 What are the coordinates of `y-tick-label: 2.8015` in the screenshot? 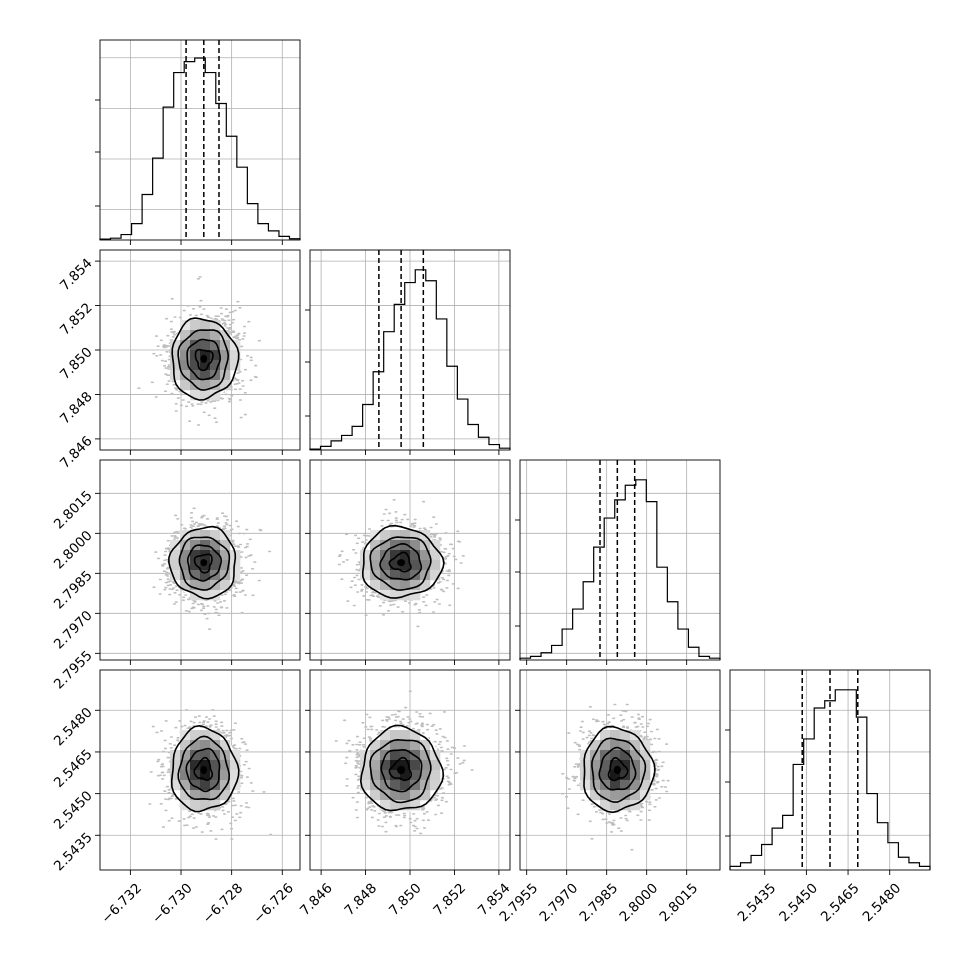 It's located at (73, 510).